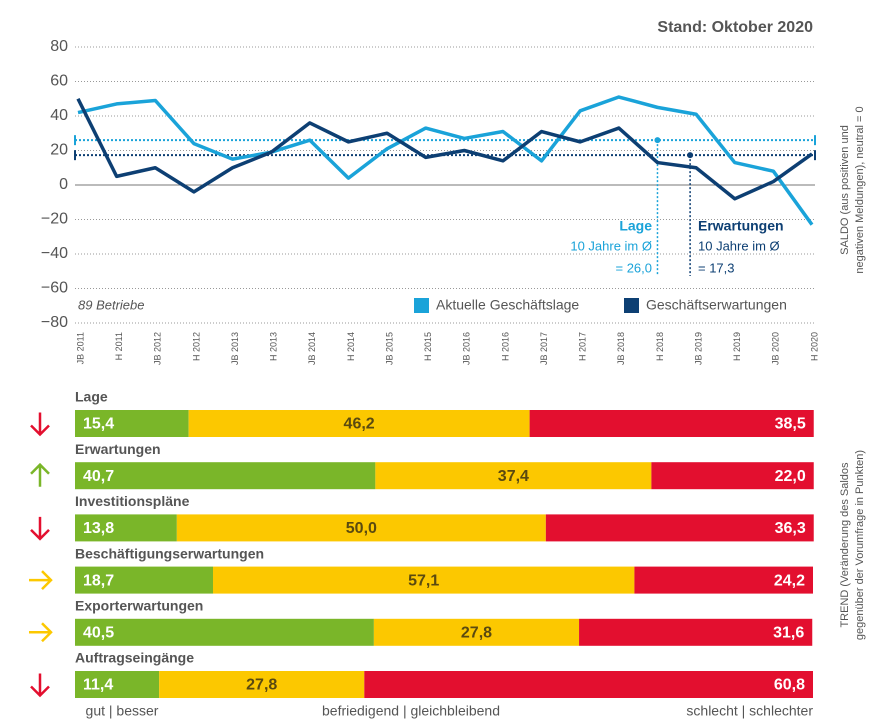 This screenshot has height=720, width=885. Describe the element at coordinates (98, 476) in the screenshot. I see `value-label: 40,7` at that location.